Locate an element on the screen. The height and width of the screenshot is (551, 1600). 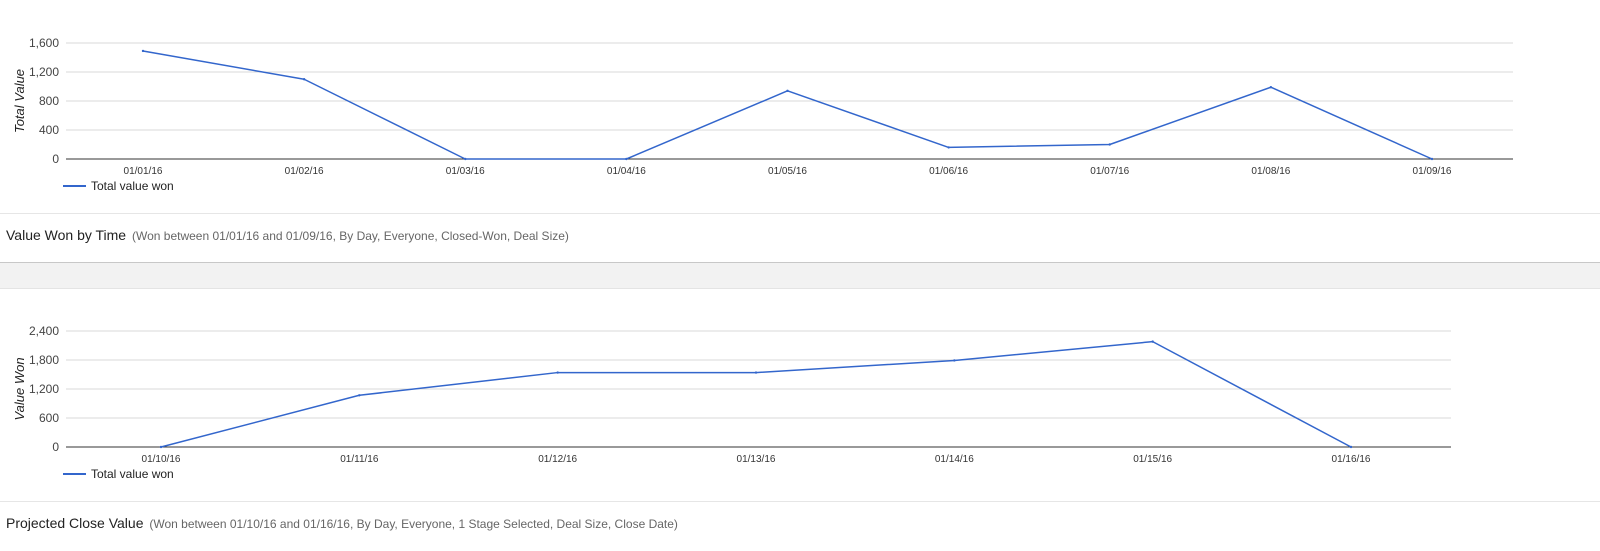
x-tick-label: 01/14/16 is located at coordinates (954, 459).